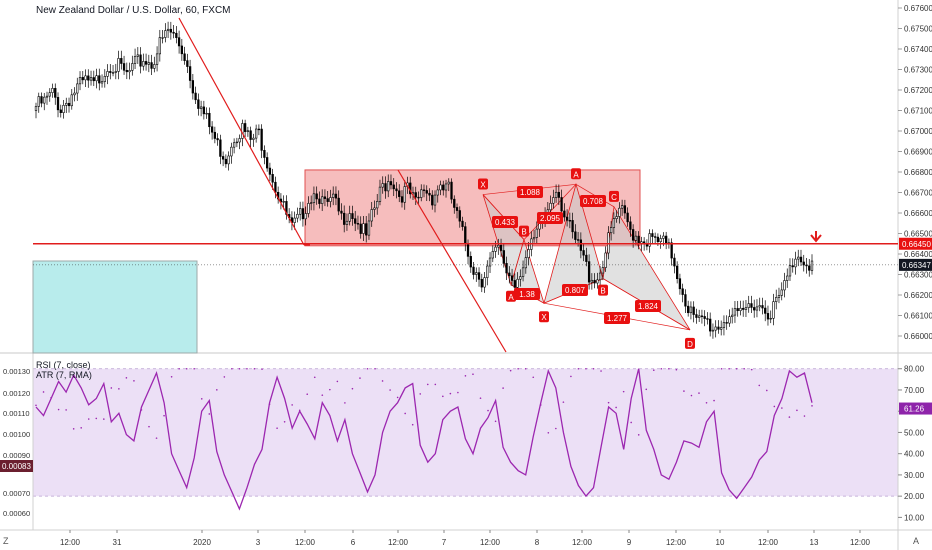 This screenshot has width=932, height=550. Describe the element at coordinates (115, 307) in the screenshot. I see `cyan-box` at that location.